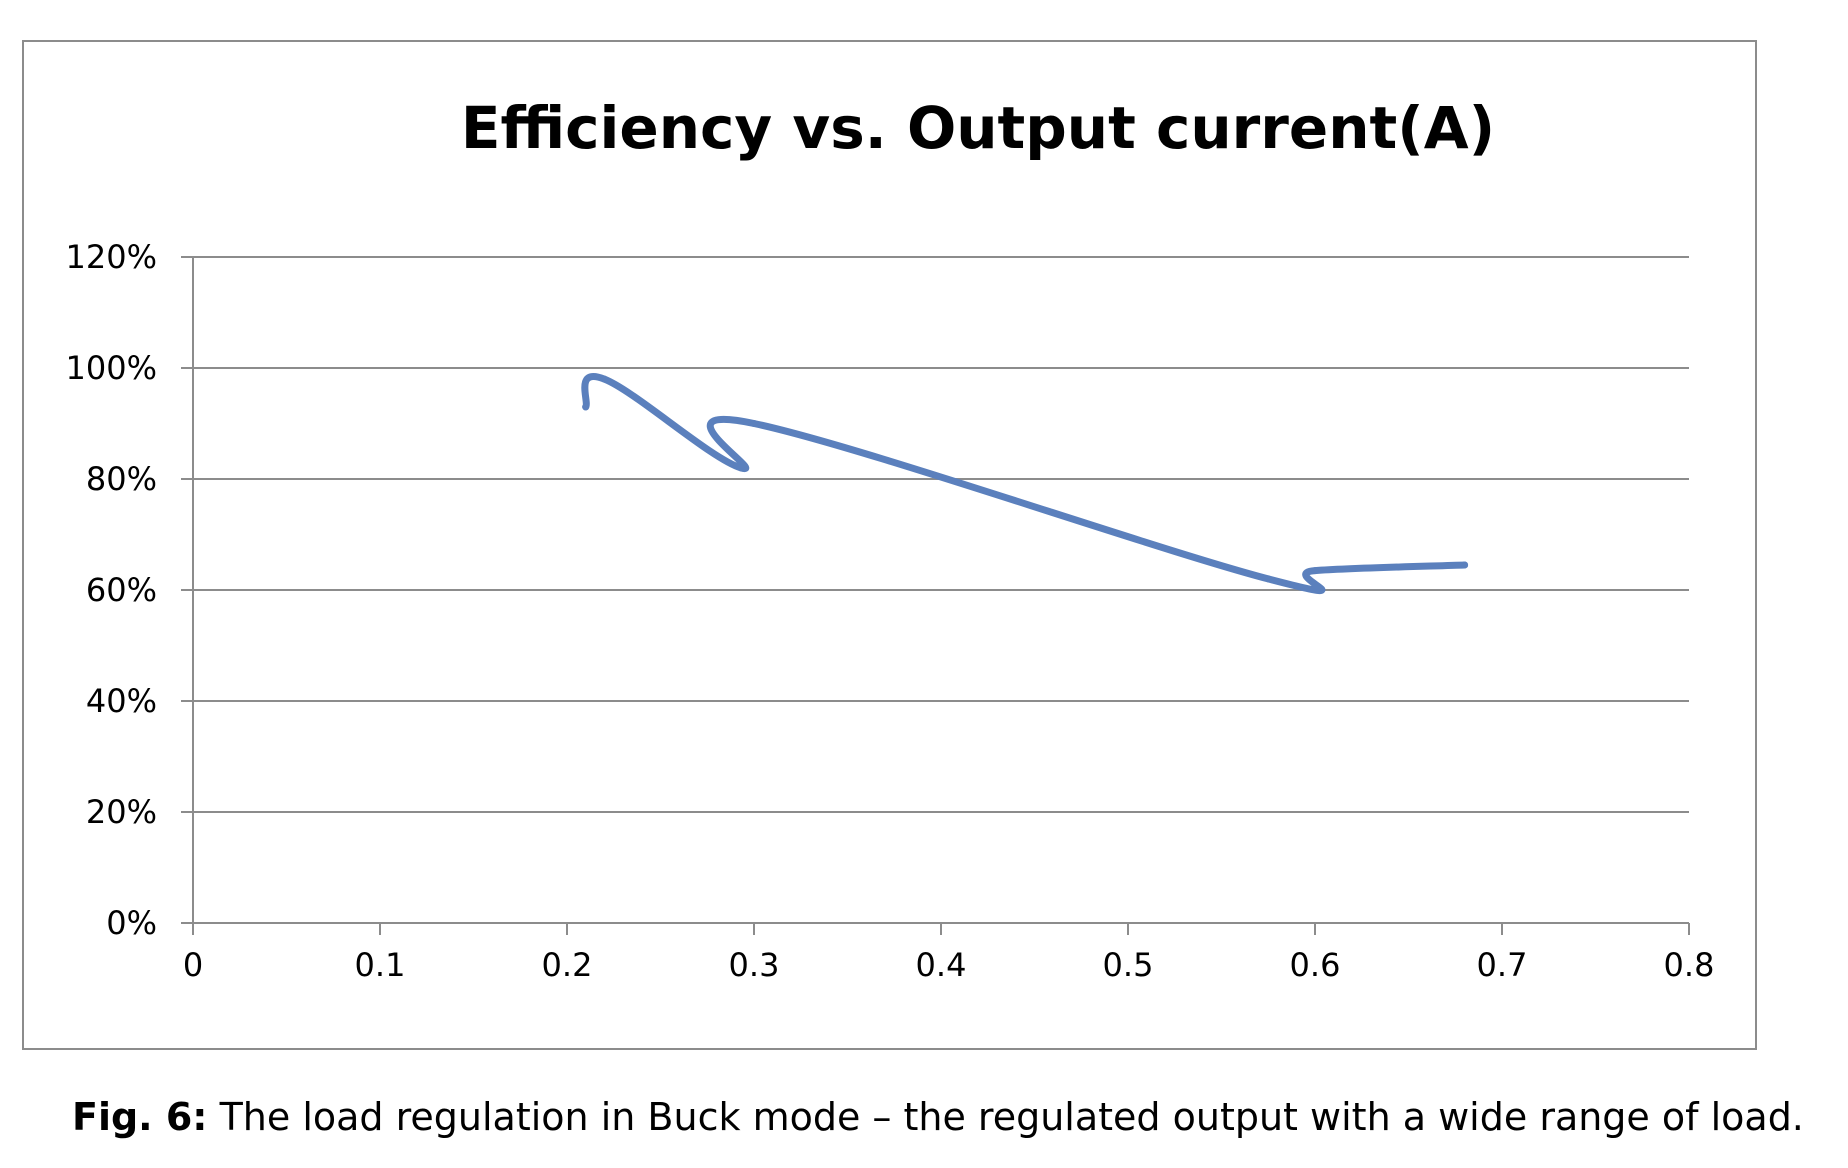  I want to click on y-tick-label: 40%, so click(121, 701).